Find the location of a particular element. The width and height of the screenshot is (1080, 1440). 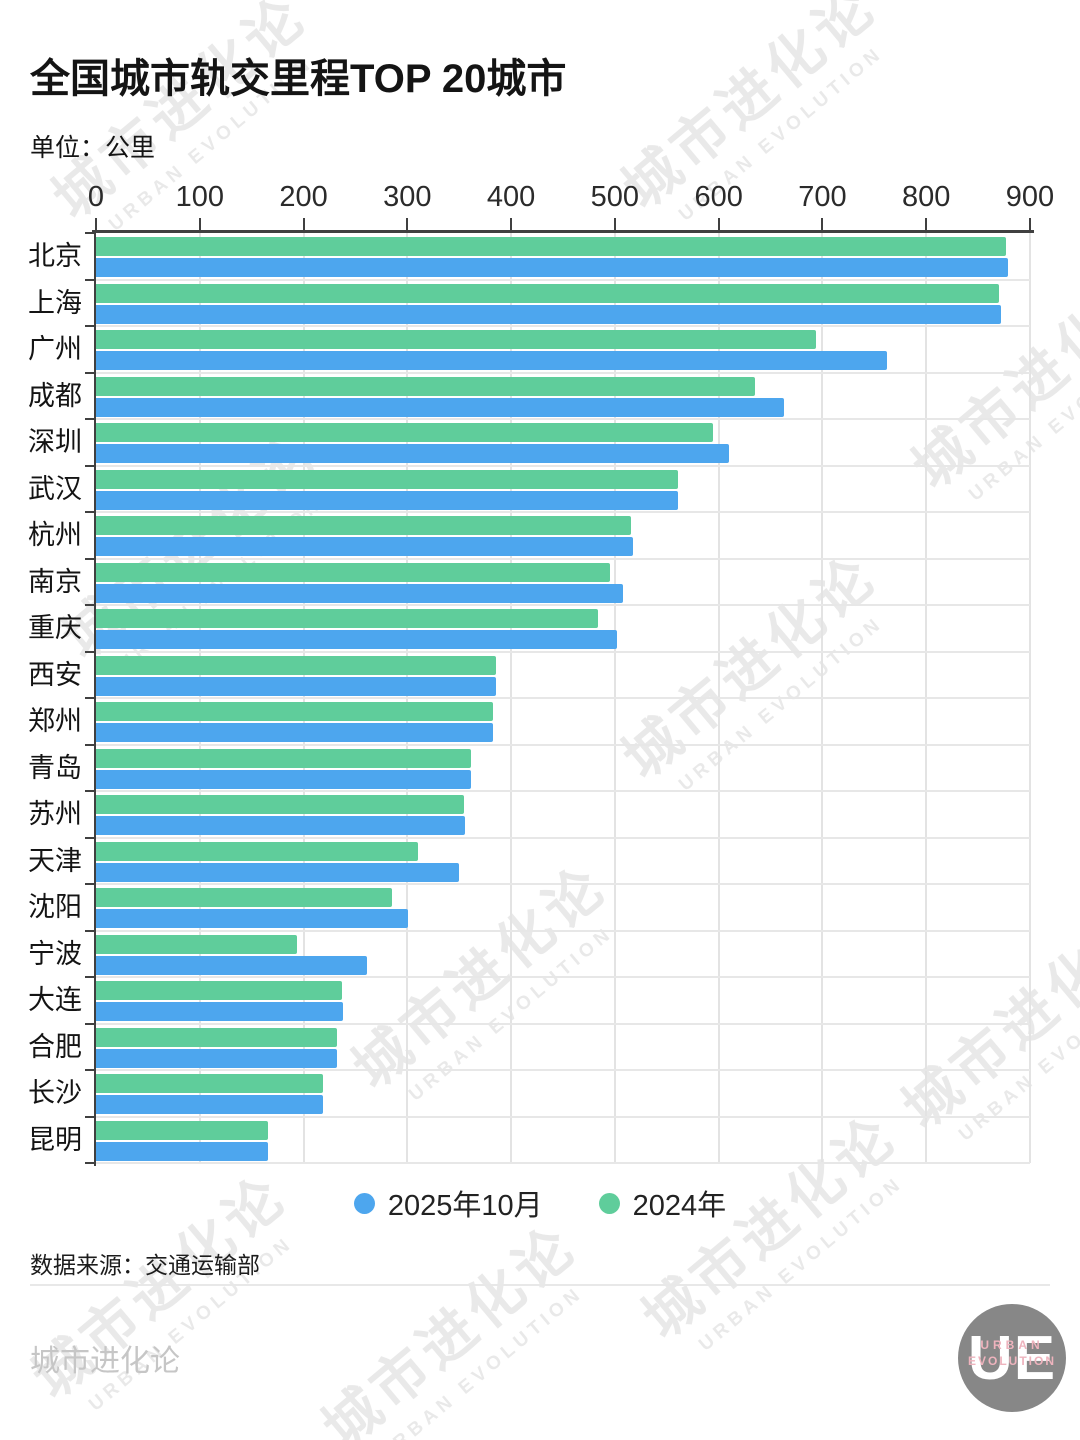

bar-2024-大连 is located at coordinates (219, 990).